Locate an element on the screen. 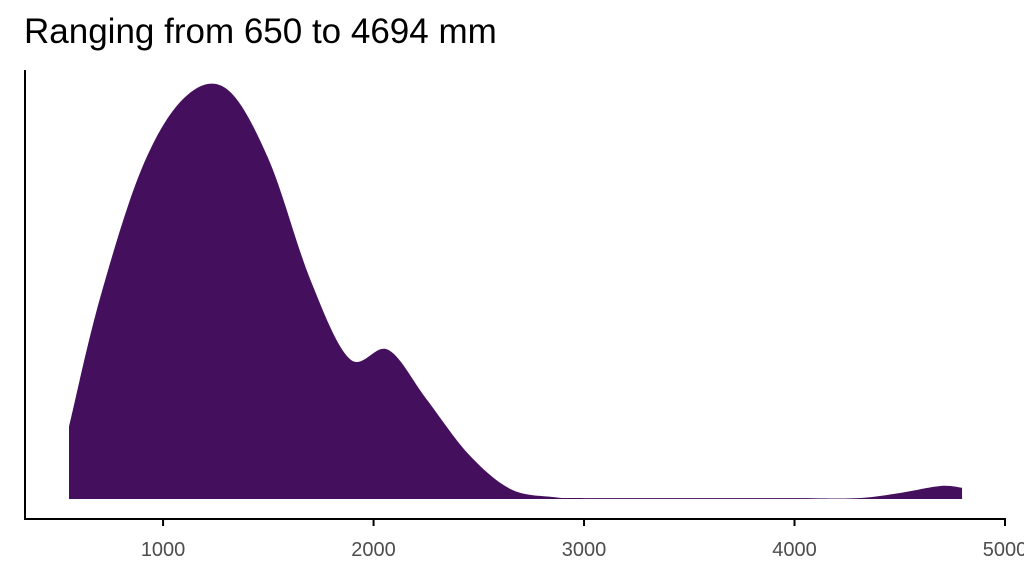 The height and width of the screenshot is (576, 1024). x-tick-label: 1000 is located at coordinates (163, 550).